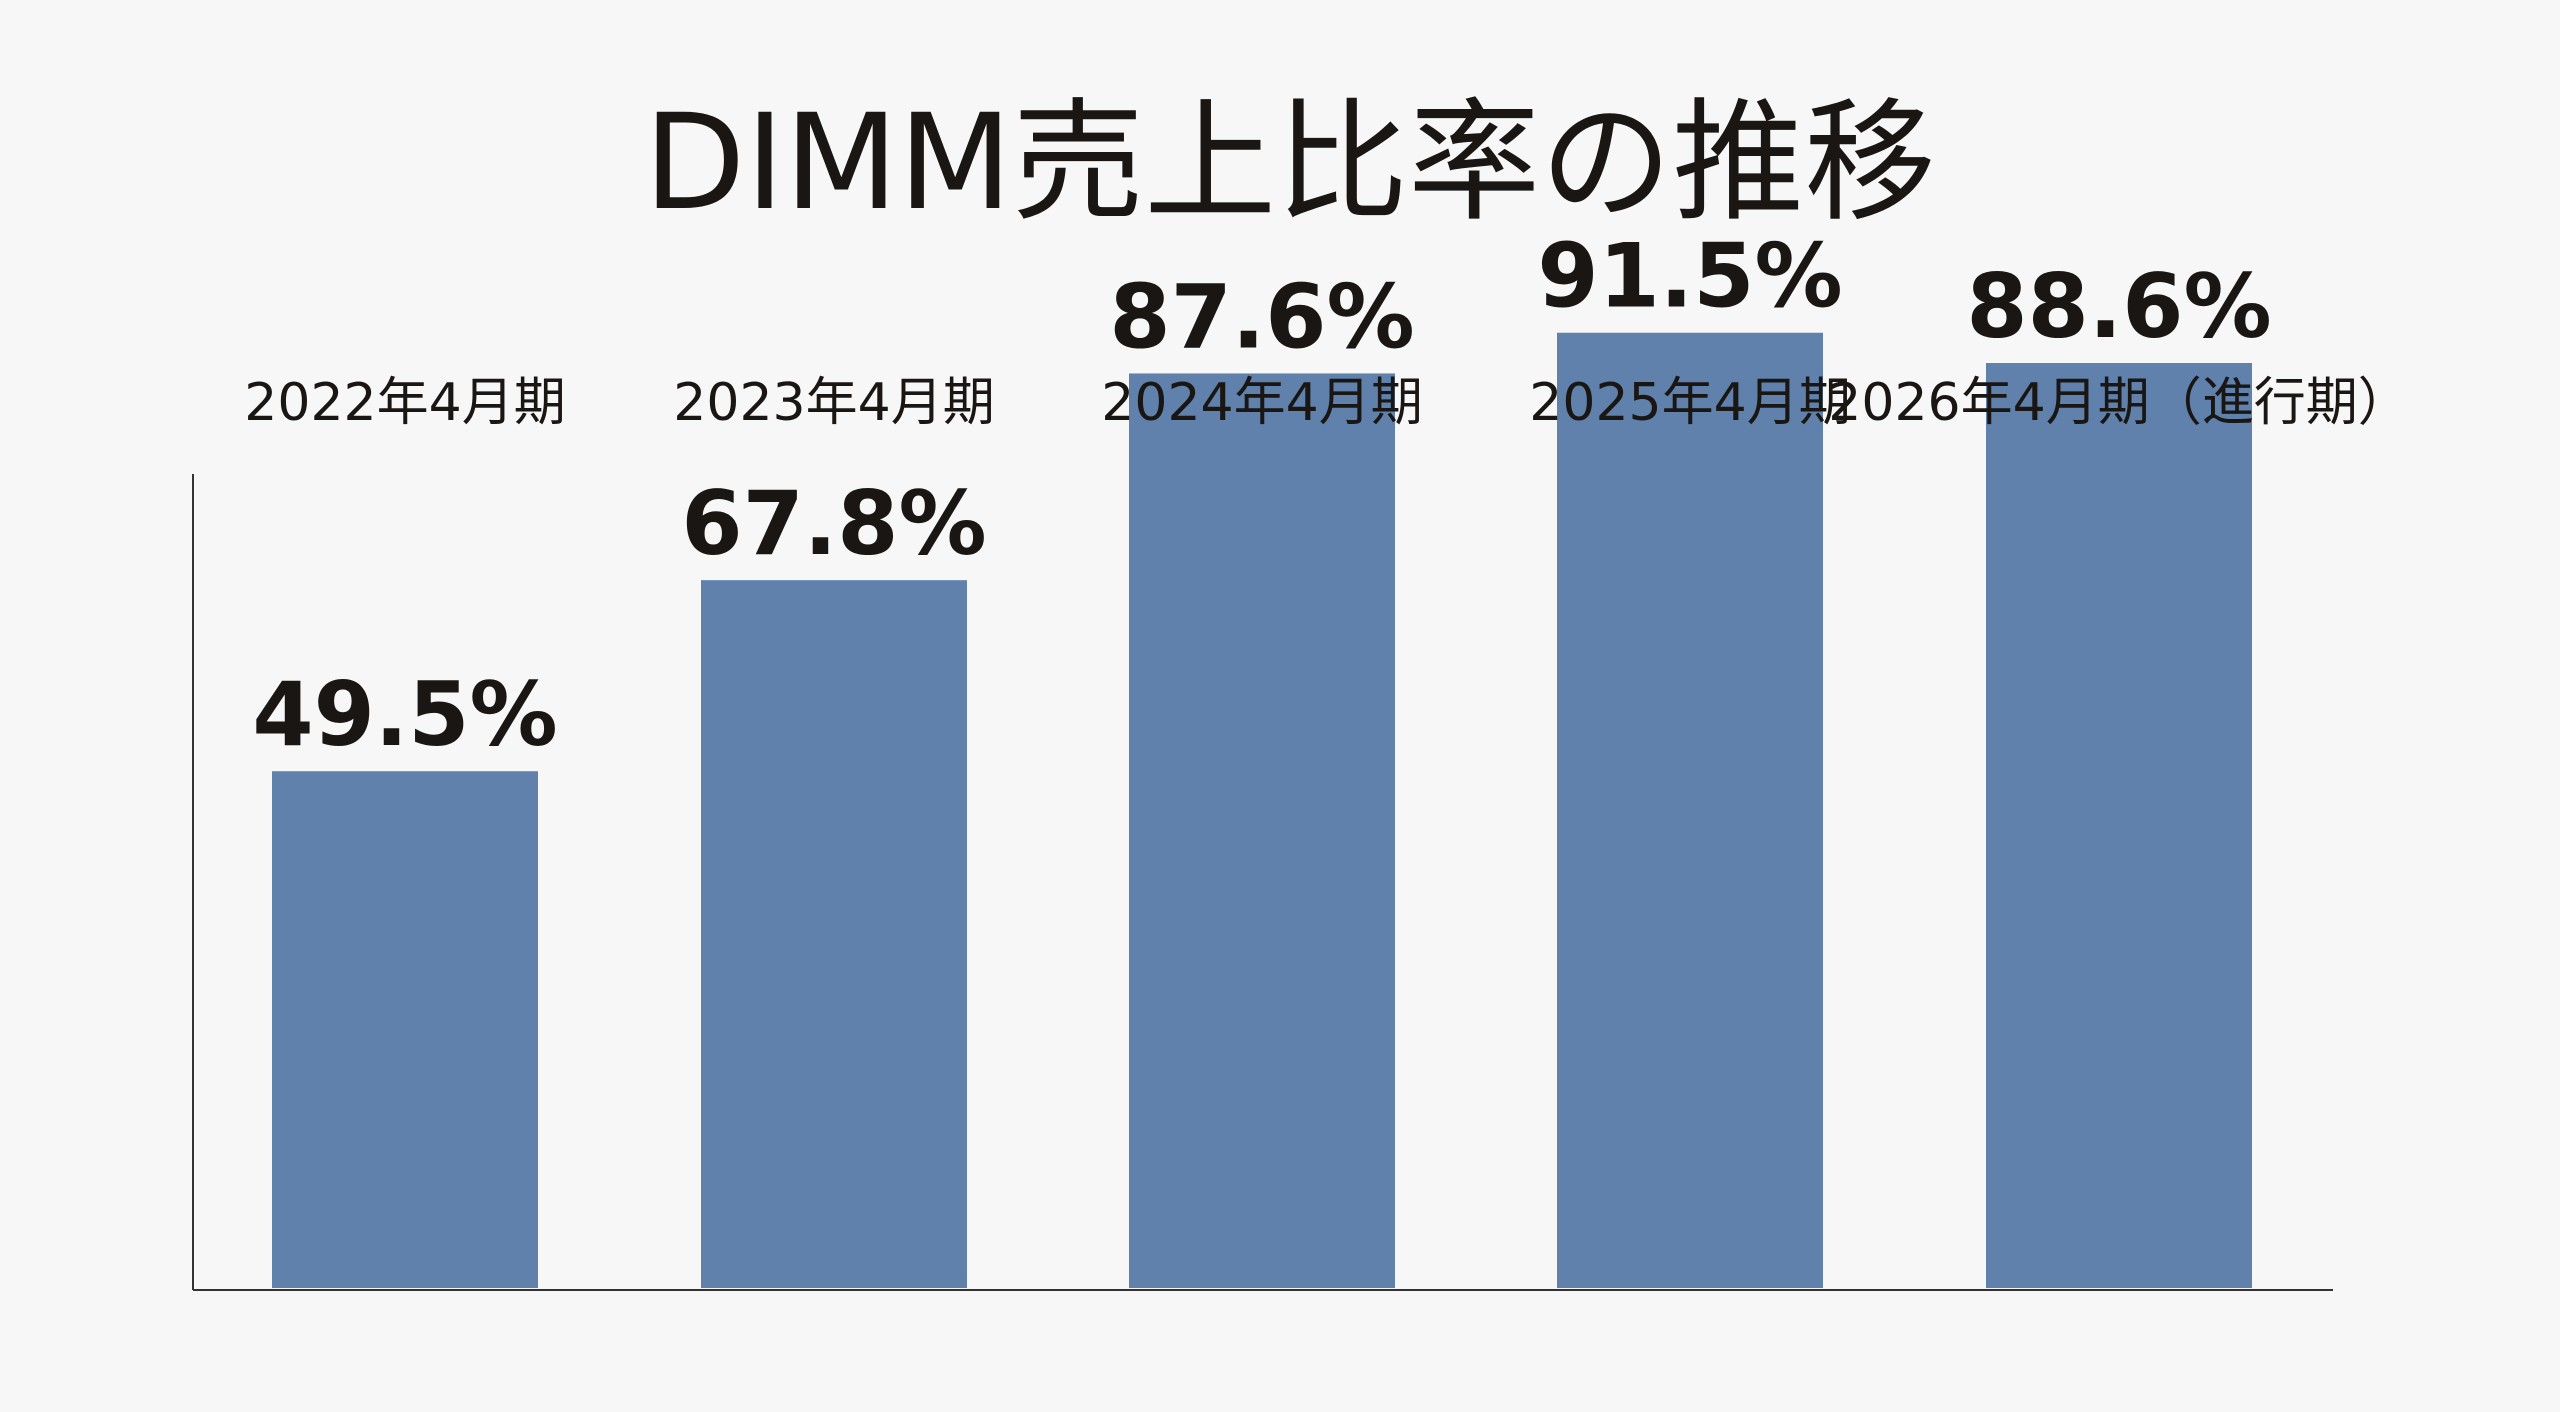 The height and width of the screenshot is (1412, 2560). I want to click on category-label-1: 2022年4月期, so click(404, 403).